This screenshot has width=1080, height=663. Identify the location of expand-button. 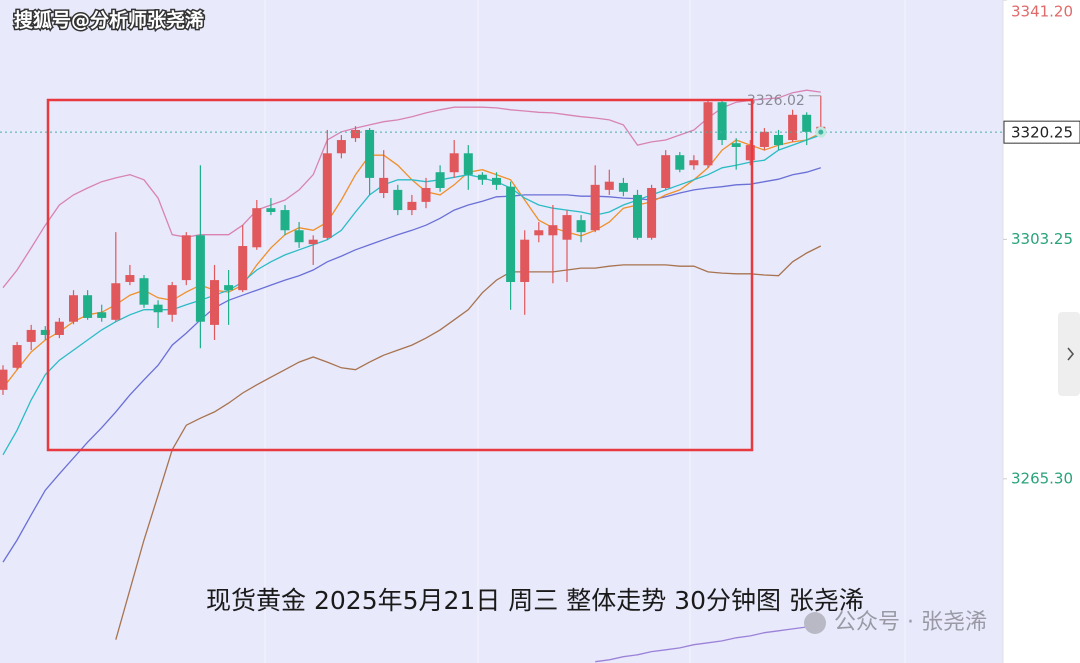
(1069, 354).